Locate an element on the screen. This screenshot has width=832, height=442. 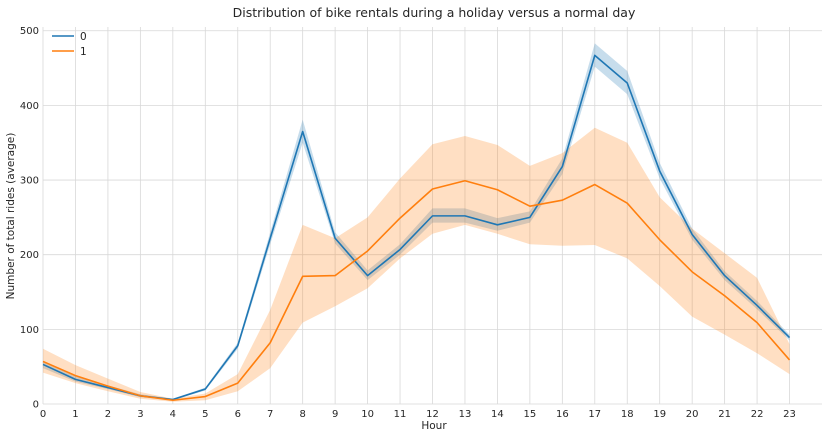
x-tick-label: 4 is located at coordinates (173, 414).